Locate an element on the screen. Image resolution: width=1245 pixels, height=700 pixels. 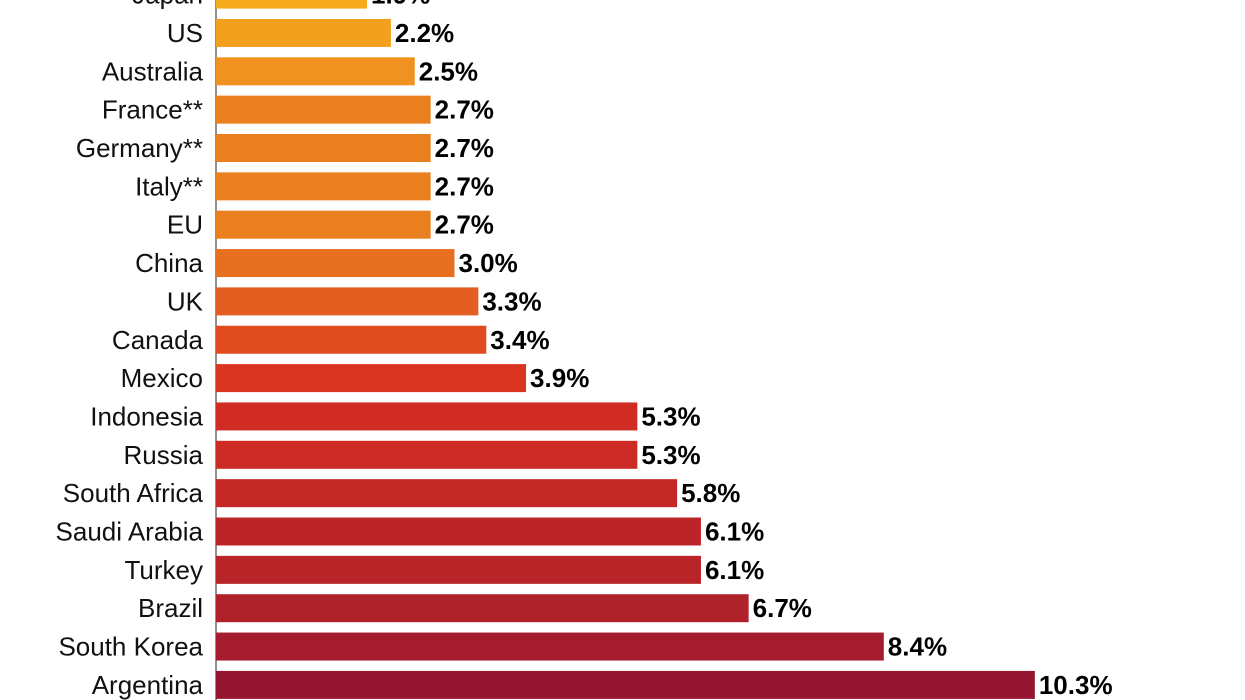
category-label: Russia is located at coordinates (164, 455).